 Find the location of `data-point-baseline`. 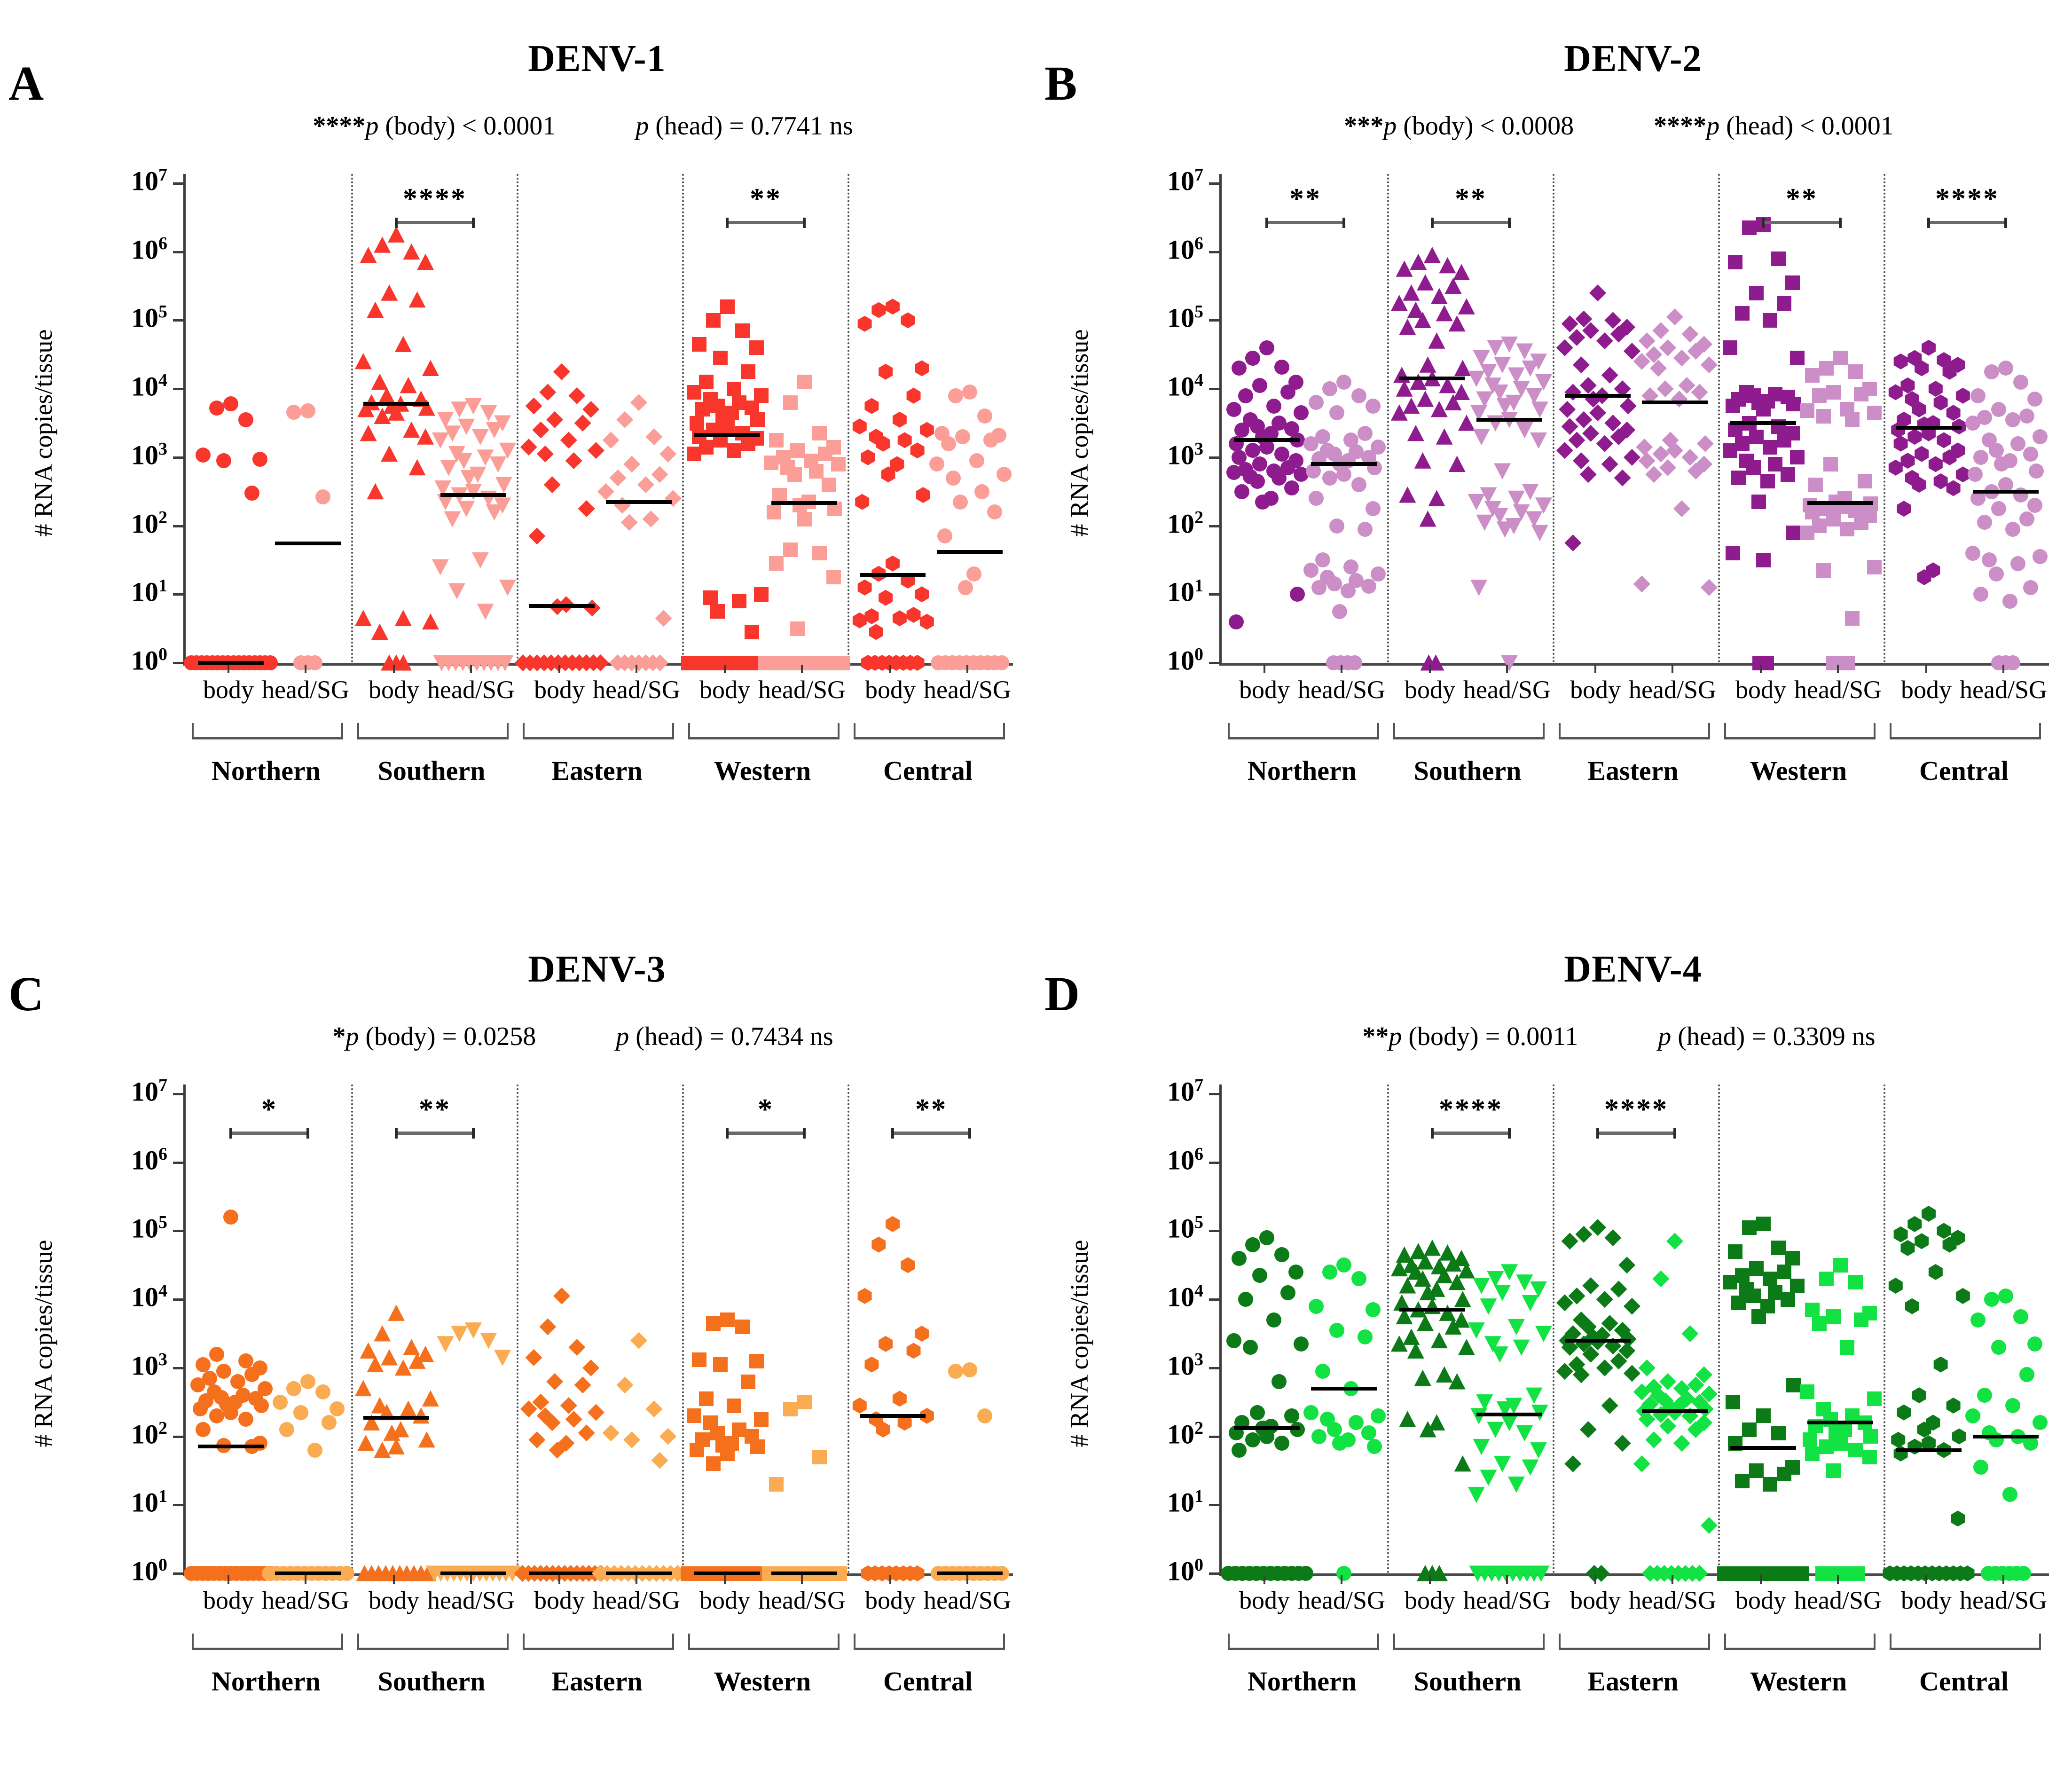

data-point-baseline is located at coordinates (314, 662).